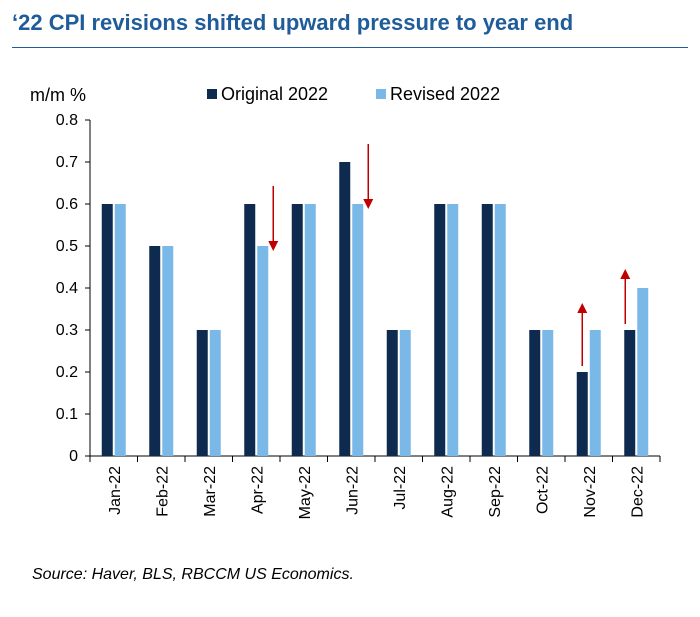 The width and height of the screenshot is (700, 617). Describe the element at coordinates (67, 330) in the screenshot. I see `y-tick-label: 0.3` at that location.